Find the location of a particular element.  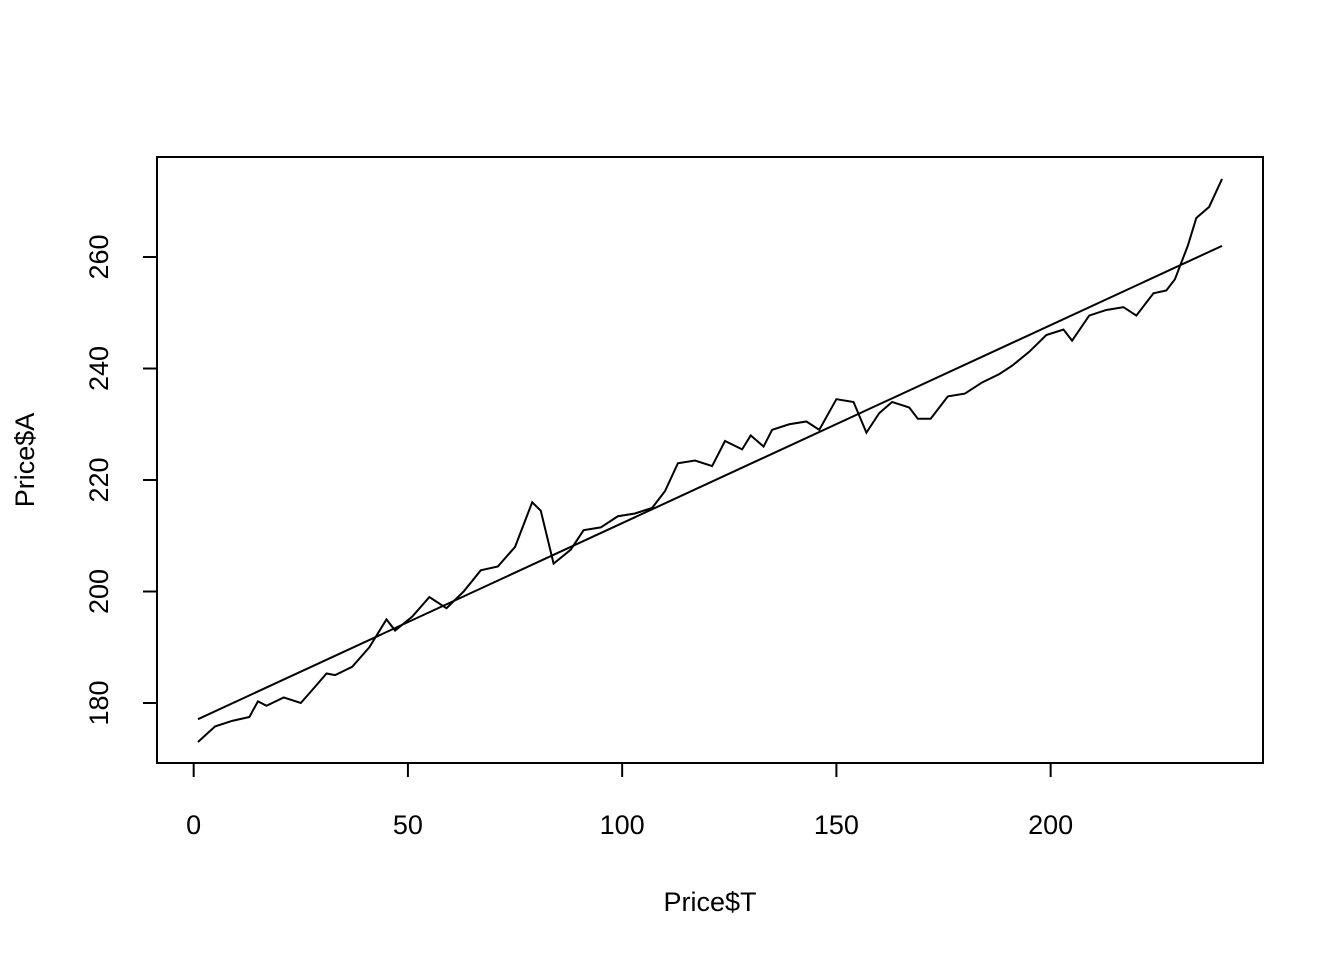

y-tick-label: 180 is located at coordinates (99, 702).